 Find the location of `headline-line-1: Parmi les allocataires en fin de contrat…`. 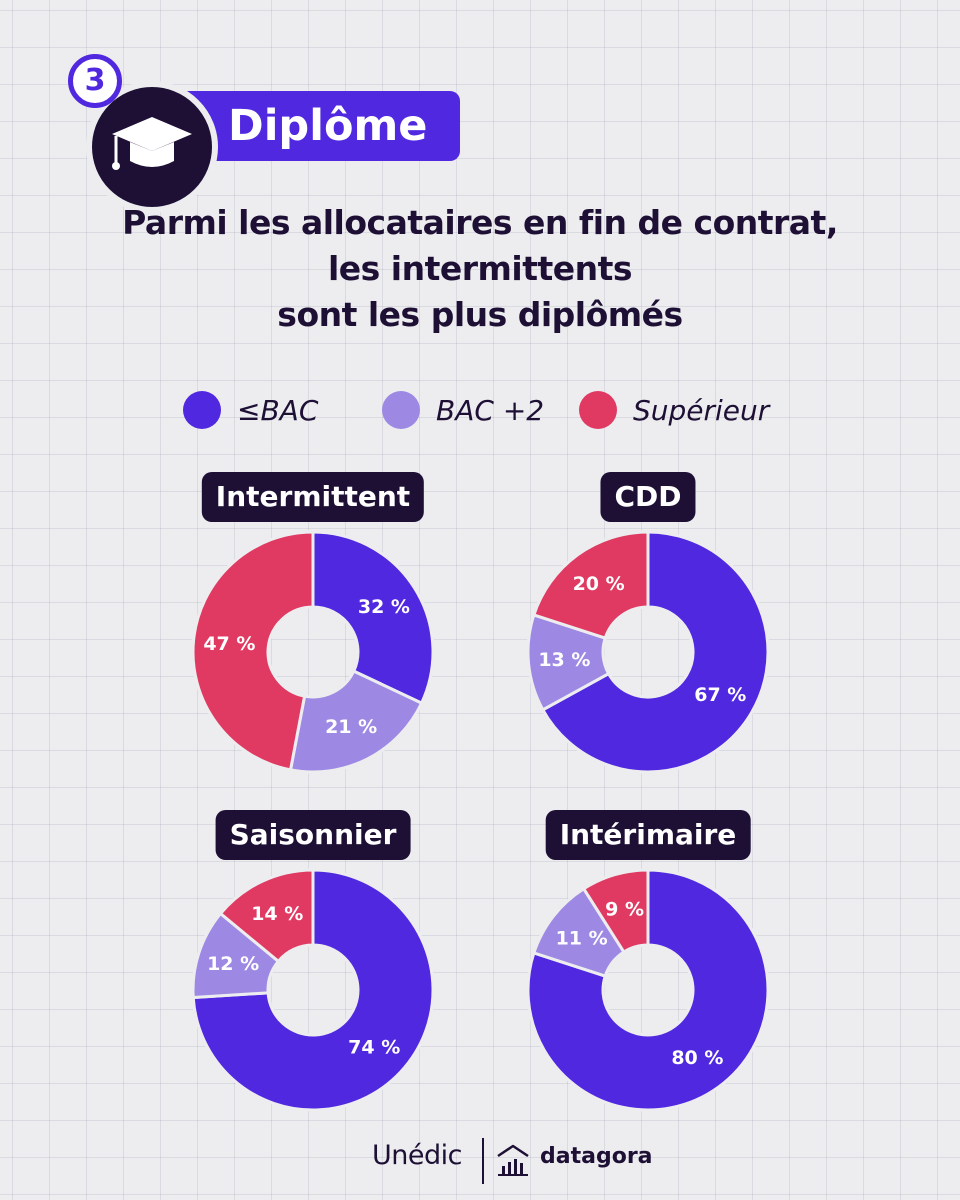

headline-line-1: Parmi les allocataires en fin de contrat… is located at coordinates (480, 222).